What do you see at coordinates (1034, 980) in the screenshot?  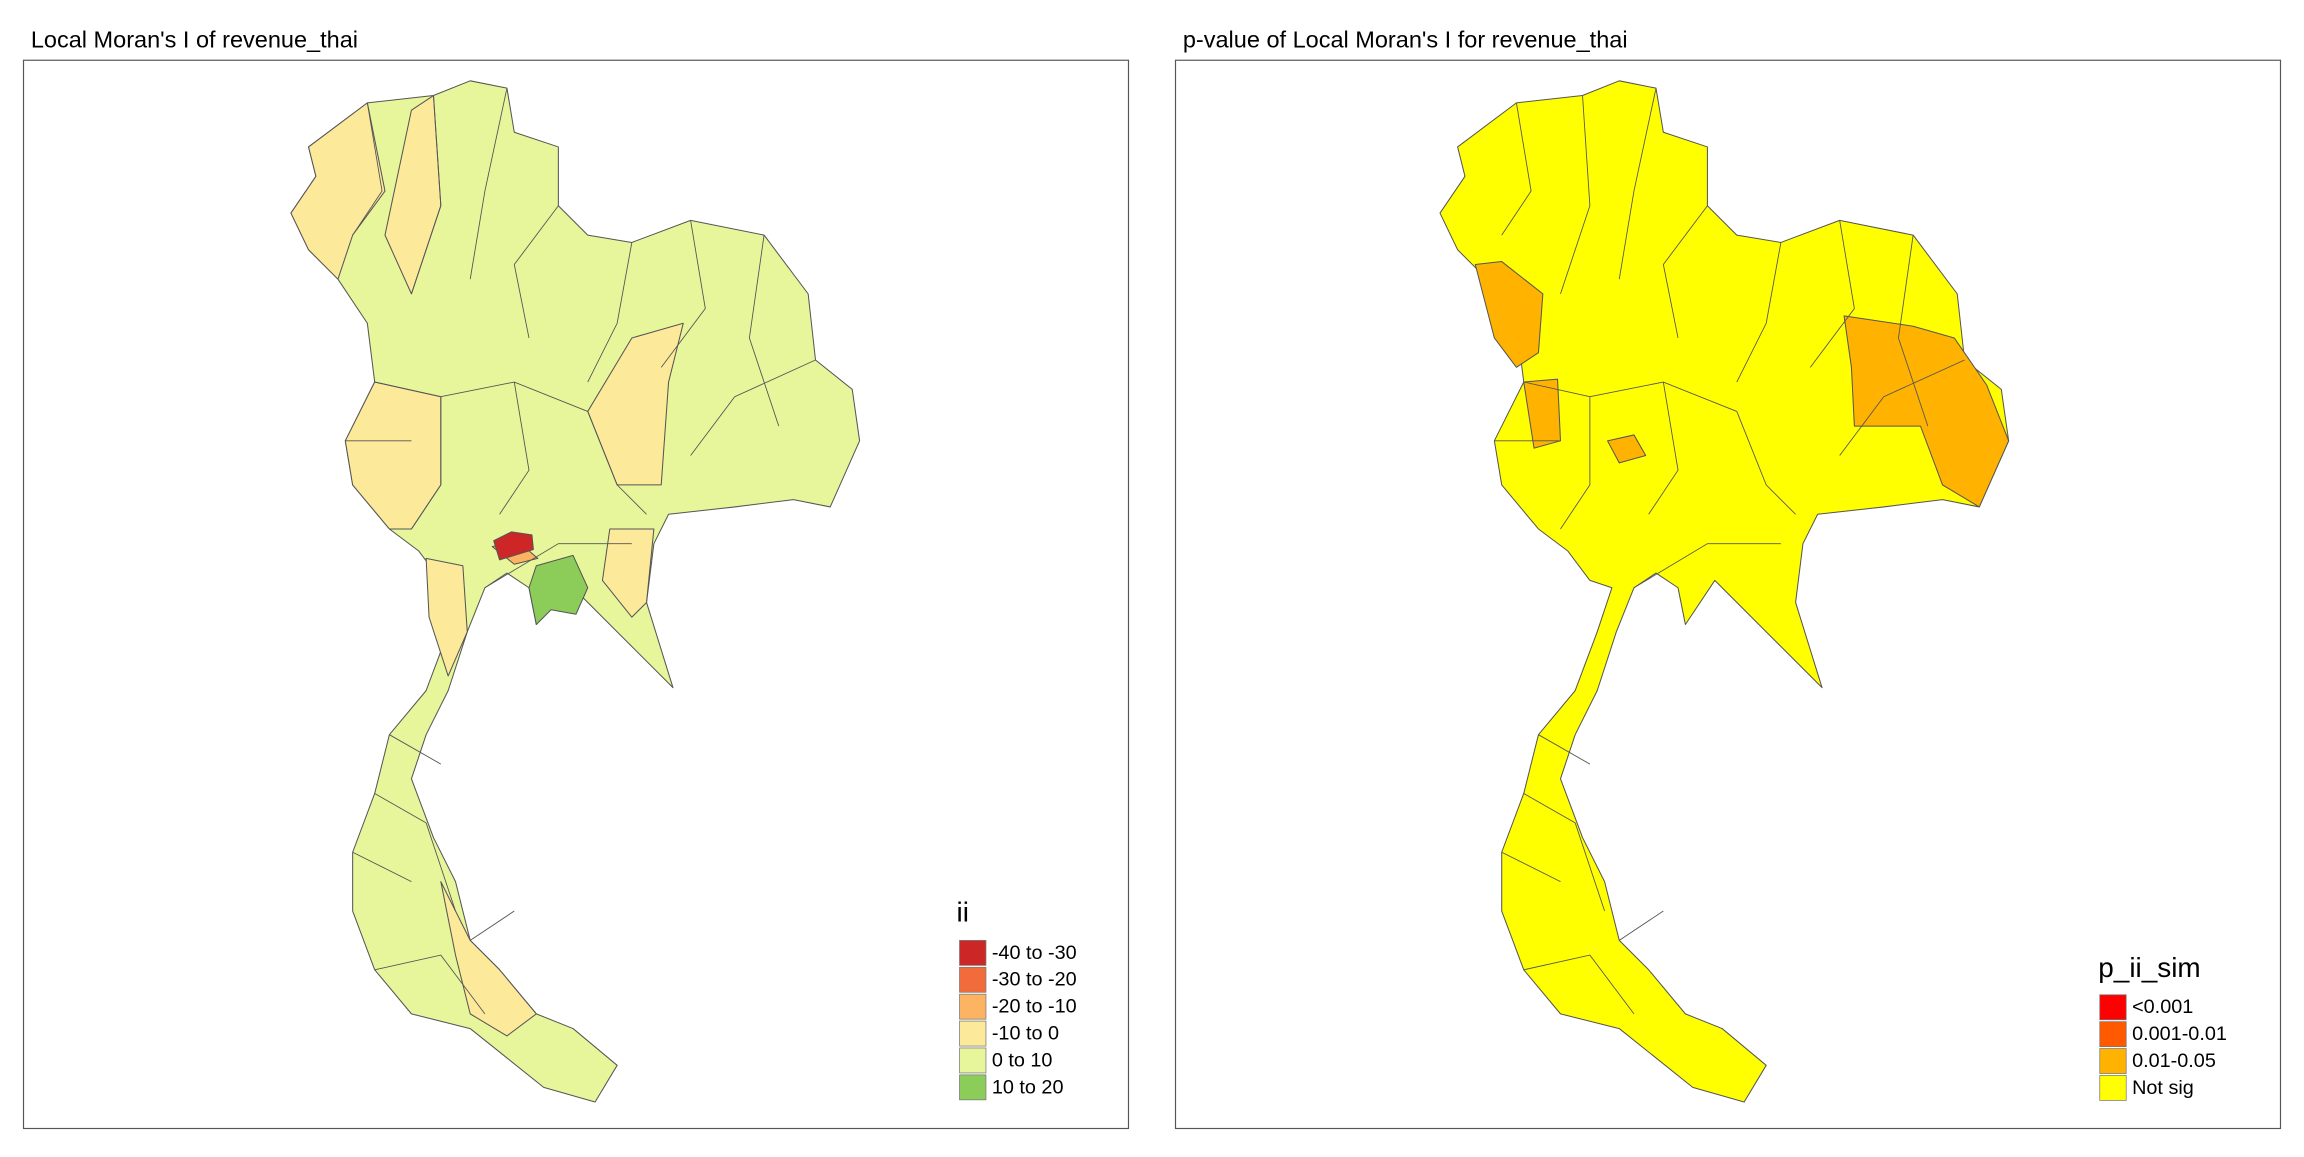 I see `legend-label: -30 to -20` at bounding box center [1034, 980].